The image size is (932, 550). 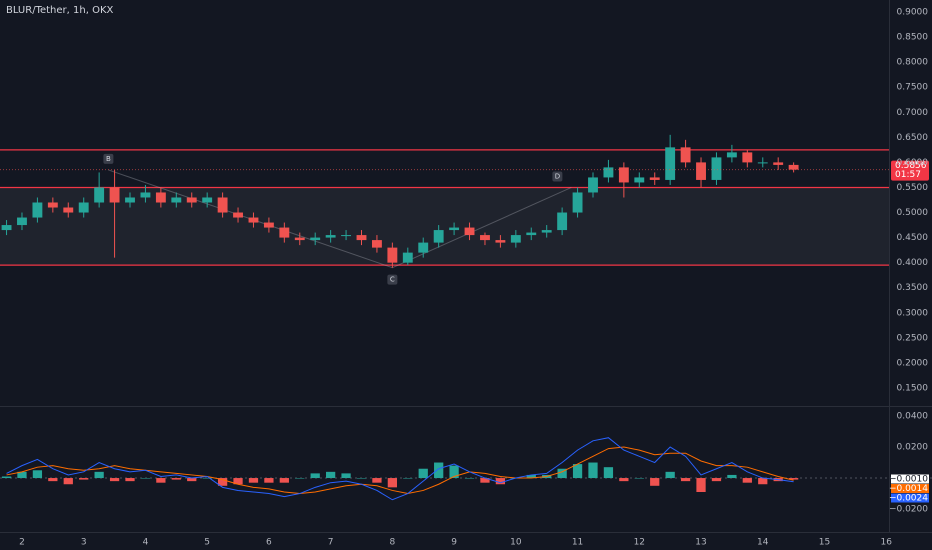 I want to click on y-tick-label: 0.6500, so click(x=913, y=138).